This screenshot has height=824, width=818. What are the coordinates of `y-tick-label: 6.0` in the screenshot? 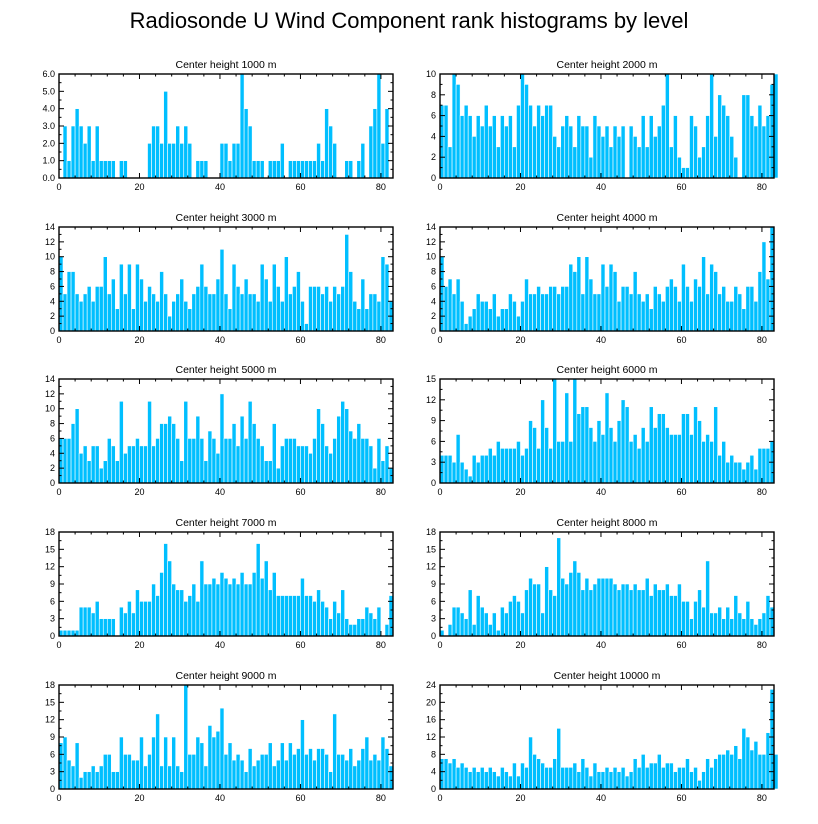 It's located at (48, 74).